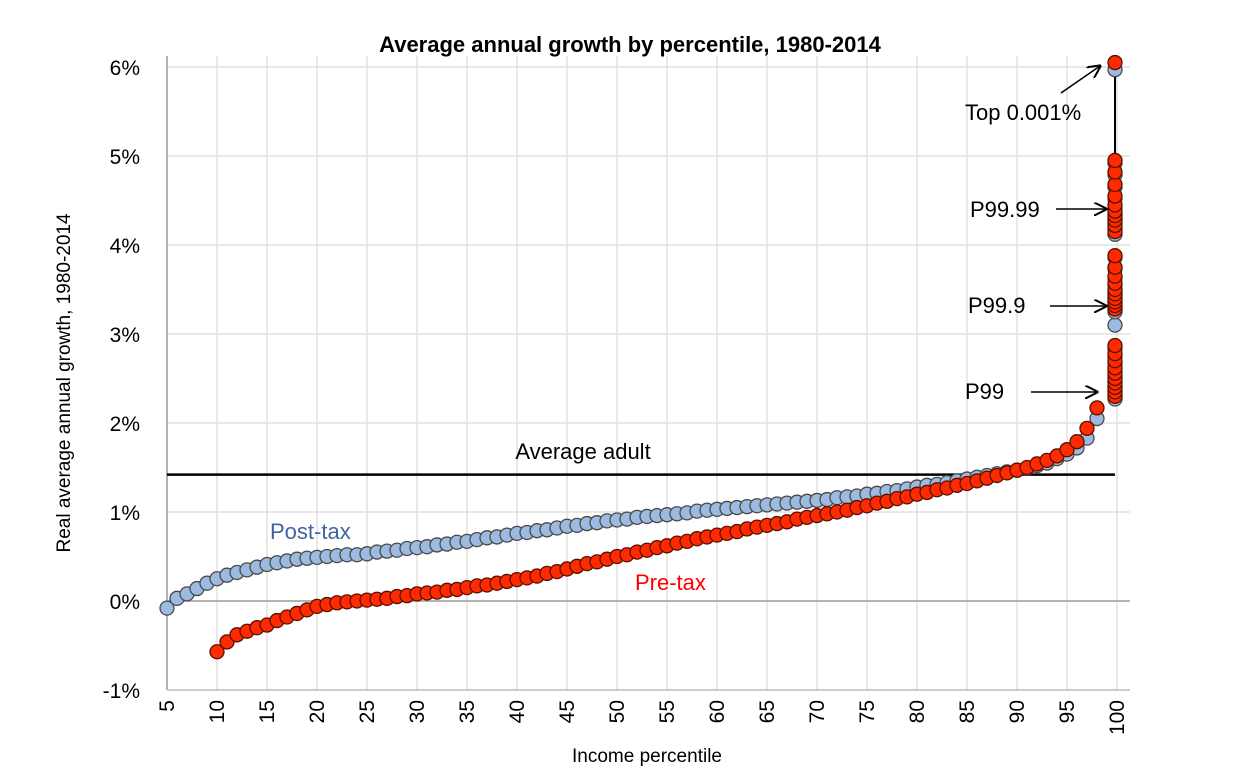 The width and height of the screenshot is (1256, 784). What do you see at coordinates (310, 531) in the screenshot?
I see `post-tax-label: Post-tax` at bounding box center [310, 531].